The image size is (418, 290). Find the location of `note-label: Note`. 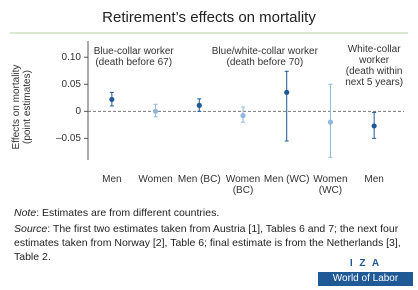

note-label: Note is located at coordinates (25, 213).